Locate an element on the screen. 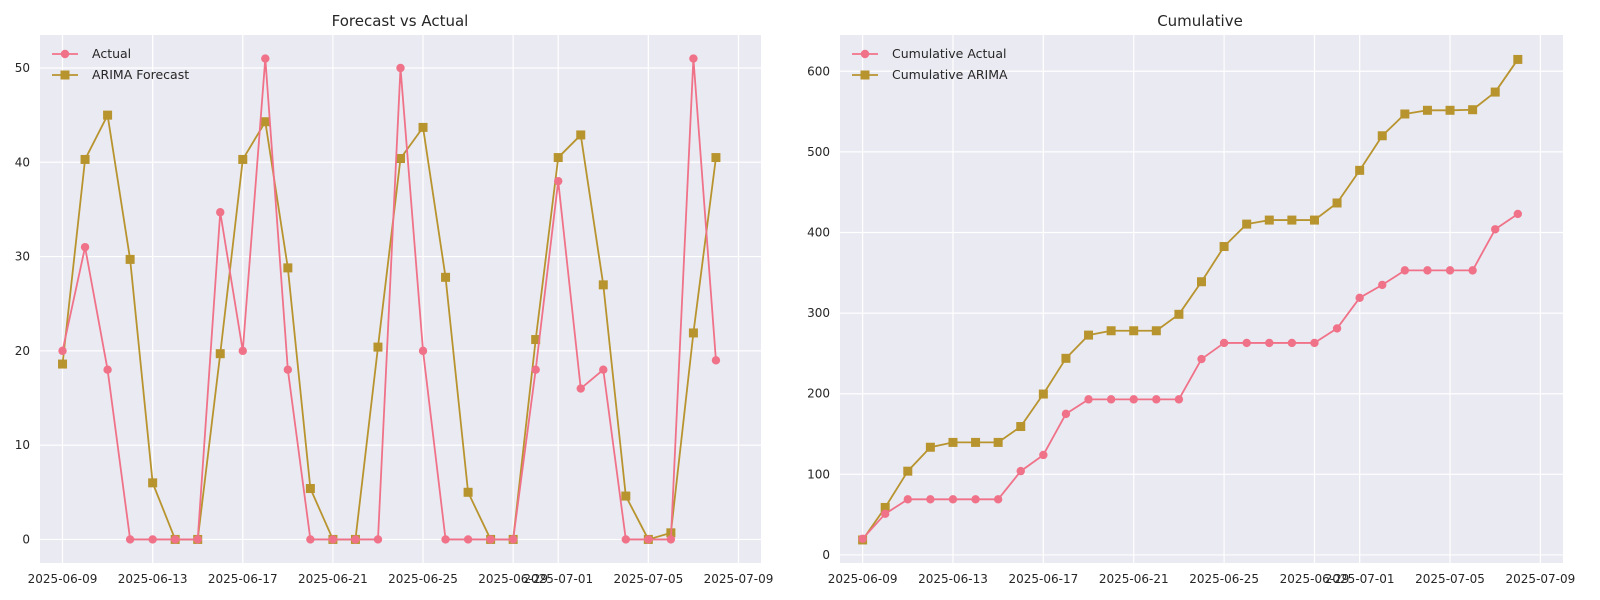 The width and height of the screenshot is (1600, 600). y-tick-label: 500 is located at coordinates (818, 152).